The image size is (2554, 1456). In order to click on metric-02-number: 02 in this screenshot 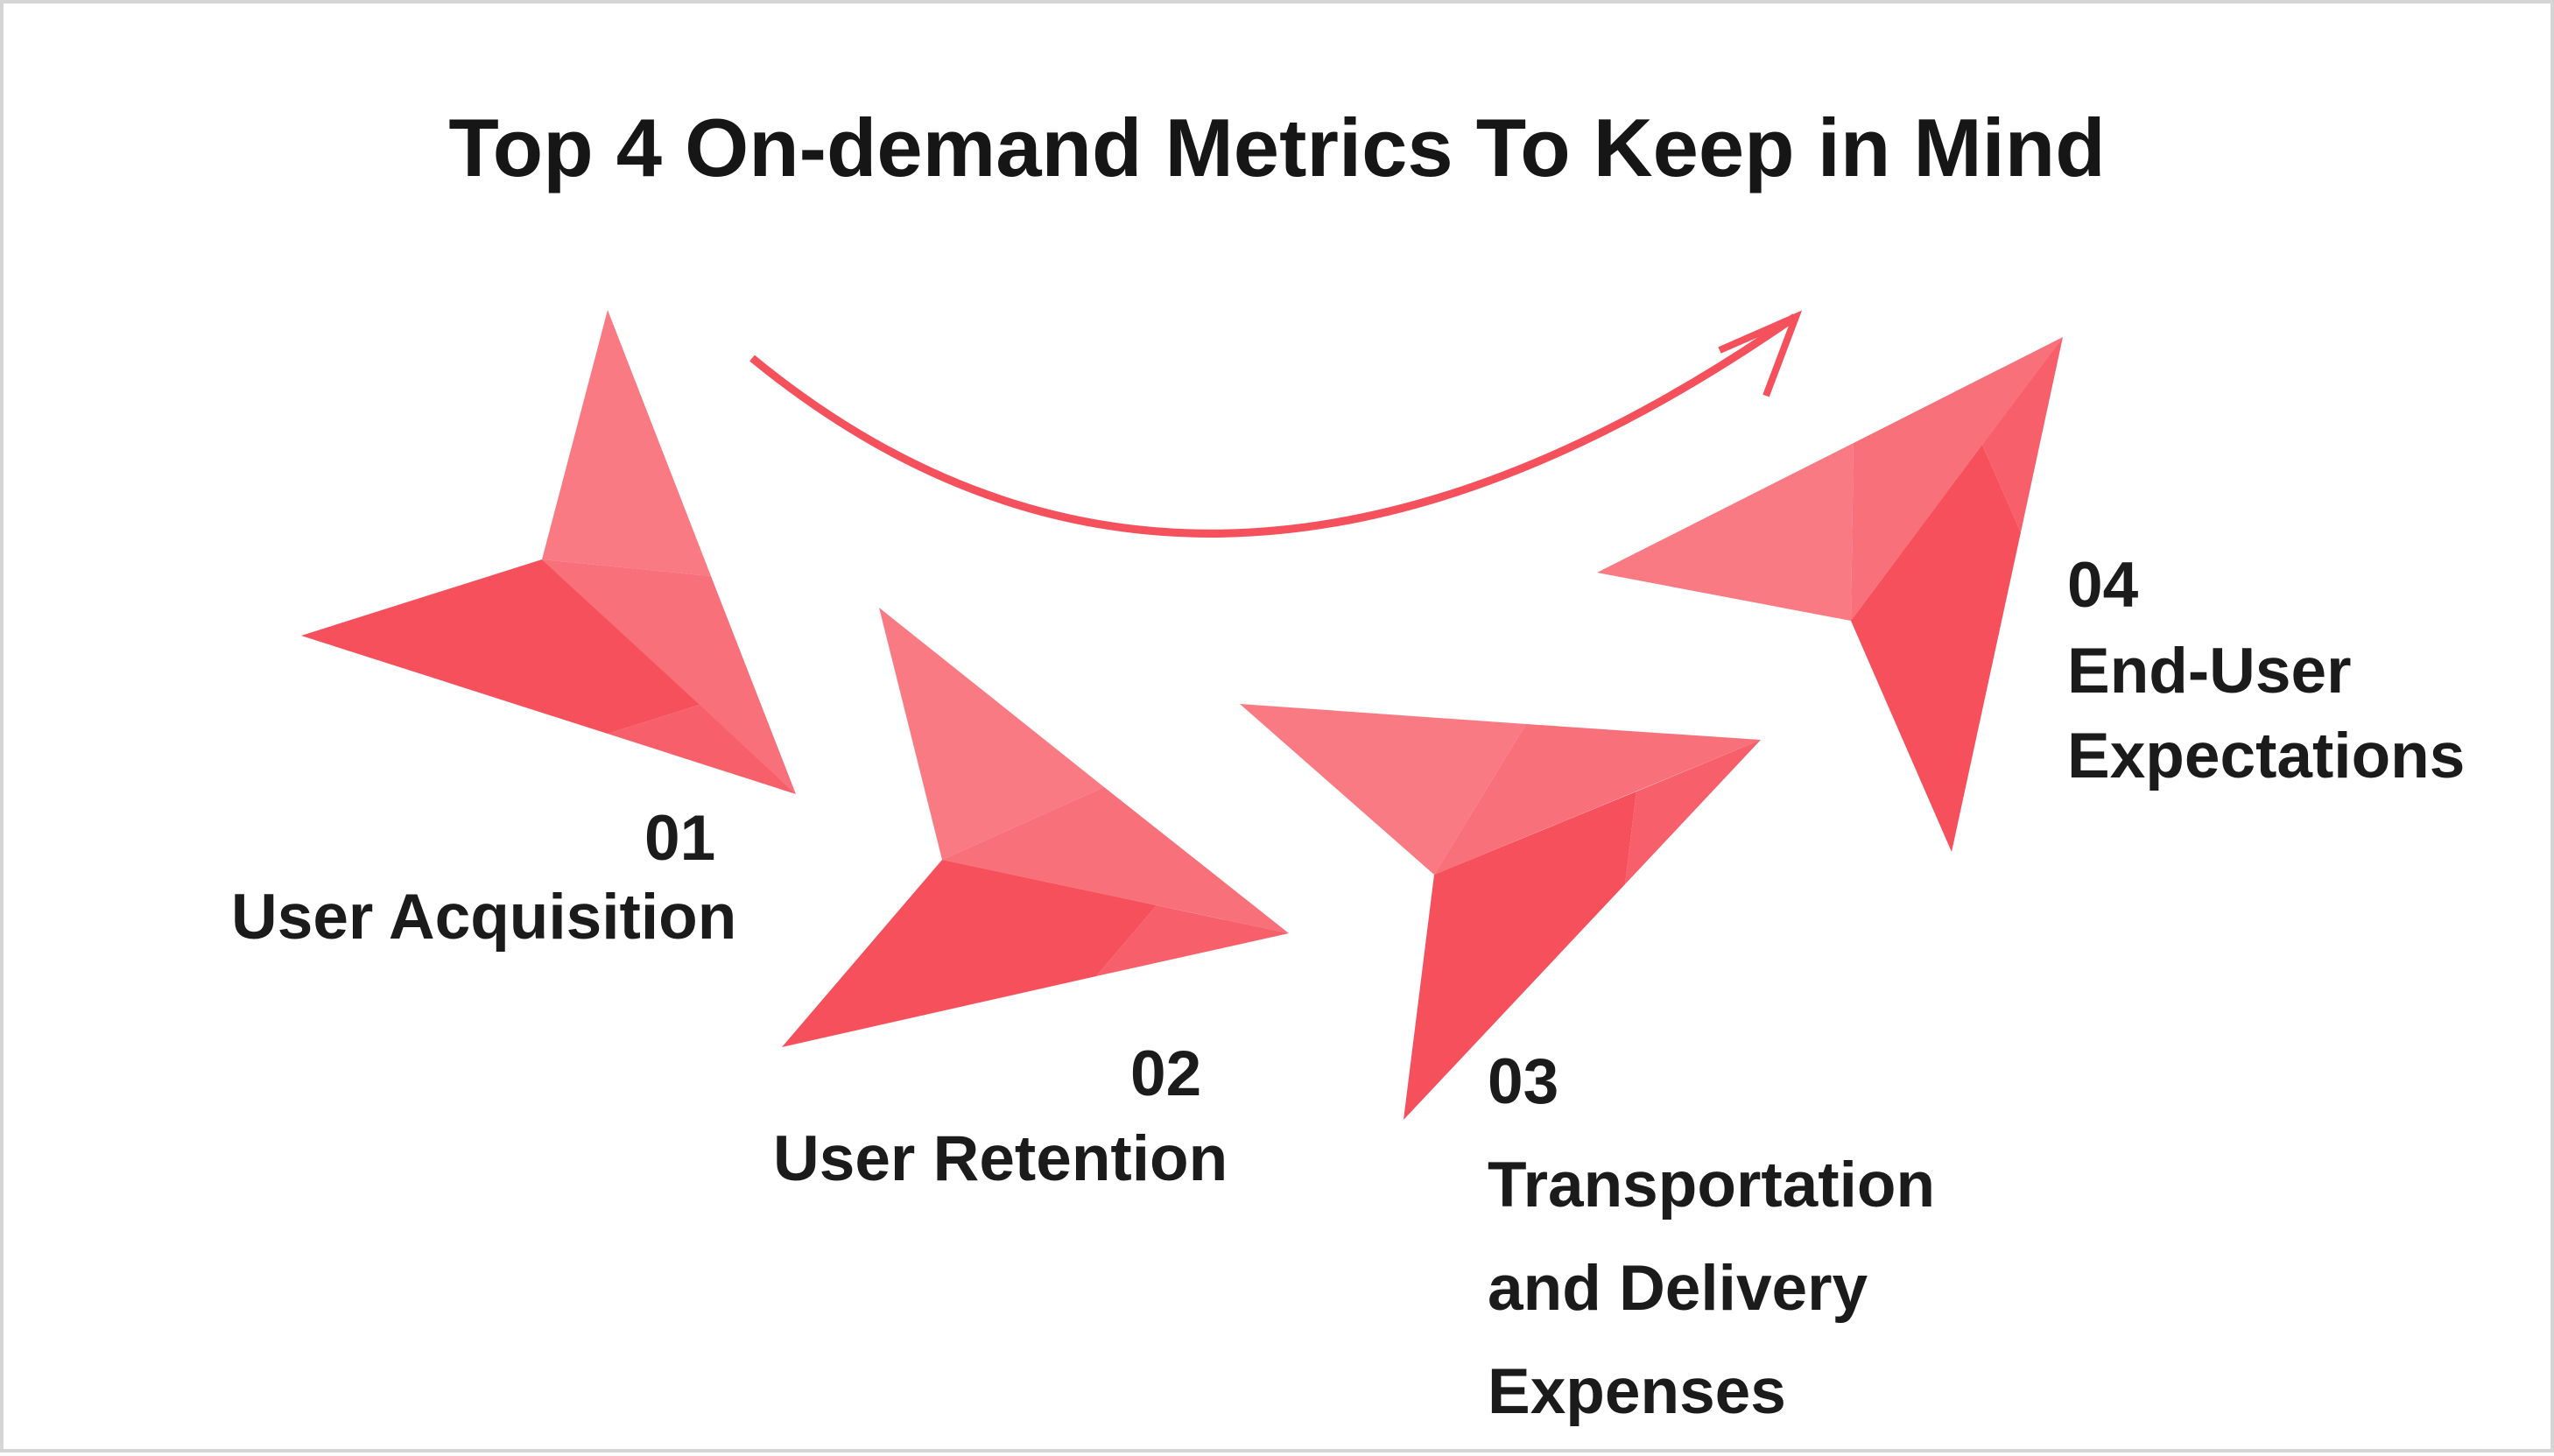, I will do `click(1166, 1073)`.